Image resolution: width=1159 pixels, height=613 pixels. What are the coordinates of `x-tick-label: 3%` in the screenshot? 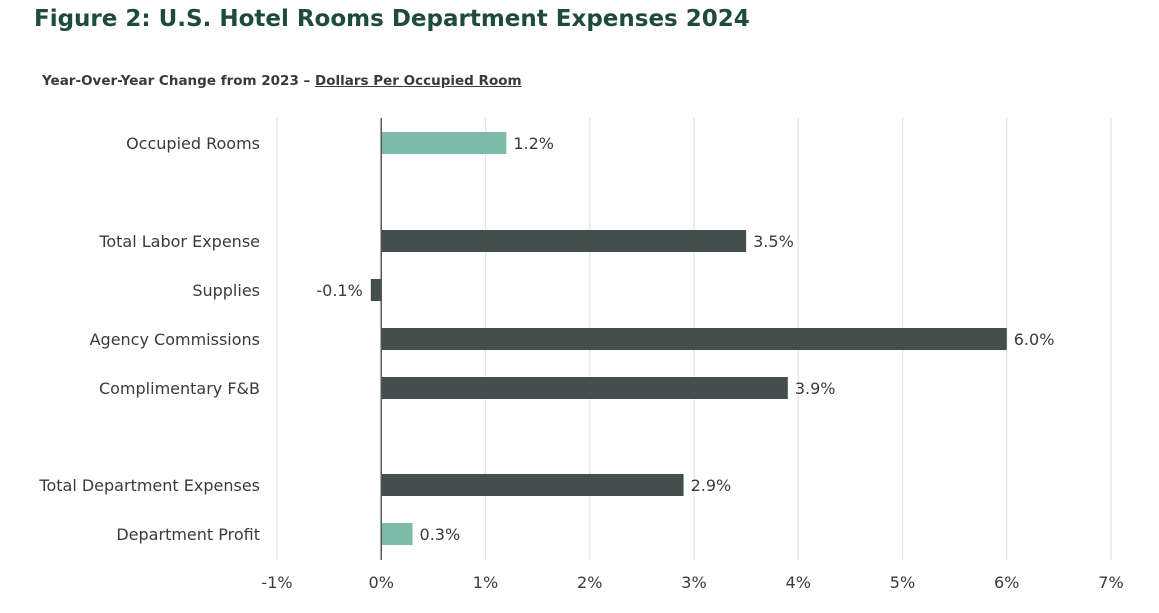 It's located at (693, 582).